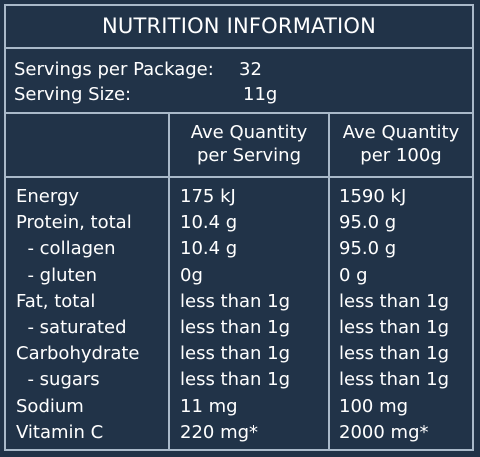 Image resolution: width=480 pixels, height=457 pixels. I want to click on nutrient-name: Sodium, so click(50, 406).